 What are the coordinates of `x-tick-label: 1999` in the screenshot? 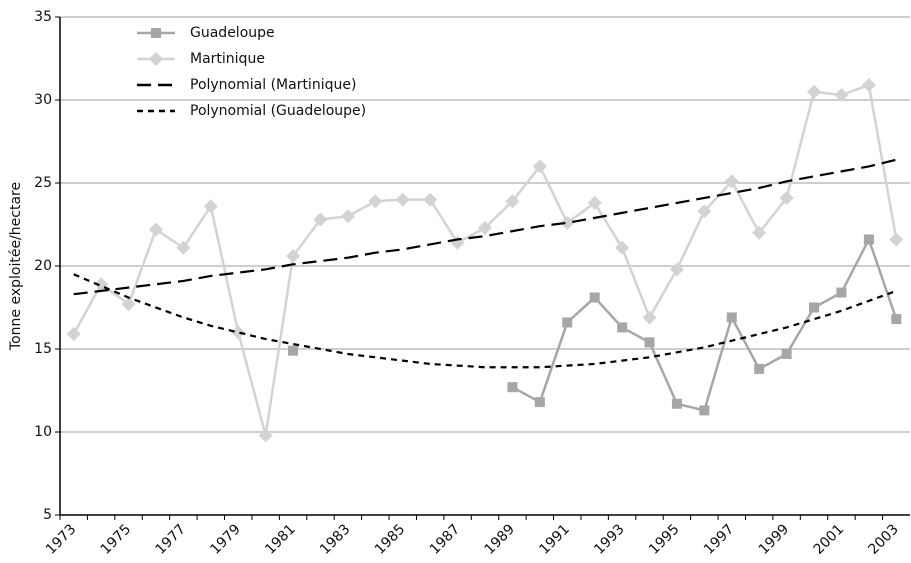 It's located at (774, 539).